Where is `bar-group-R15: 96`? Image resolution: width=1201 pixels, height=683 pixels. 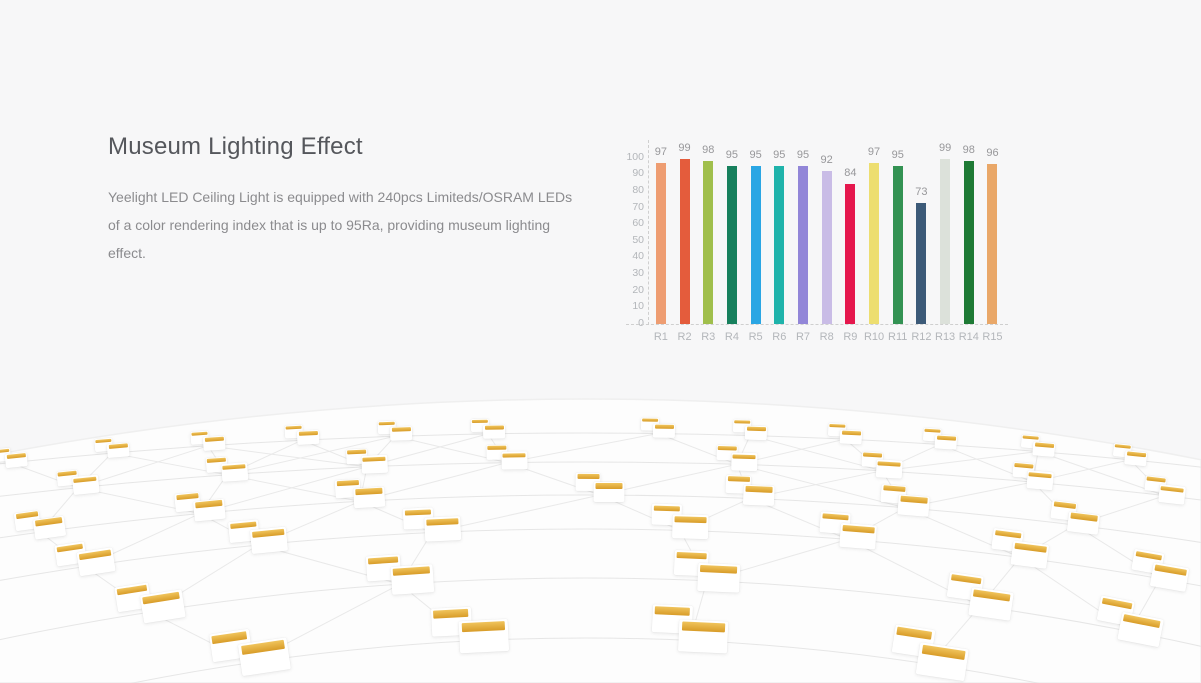 bar-group-R15: 96 is located at coordinates (993, 232).